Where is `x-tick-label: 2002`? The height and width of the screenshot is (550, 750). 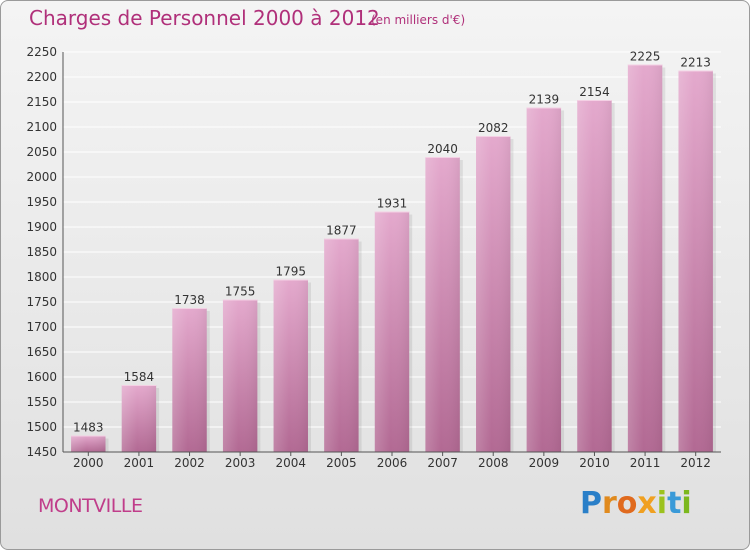 x-tick-label: 2002 is located at coordinates (189, 463).